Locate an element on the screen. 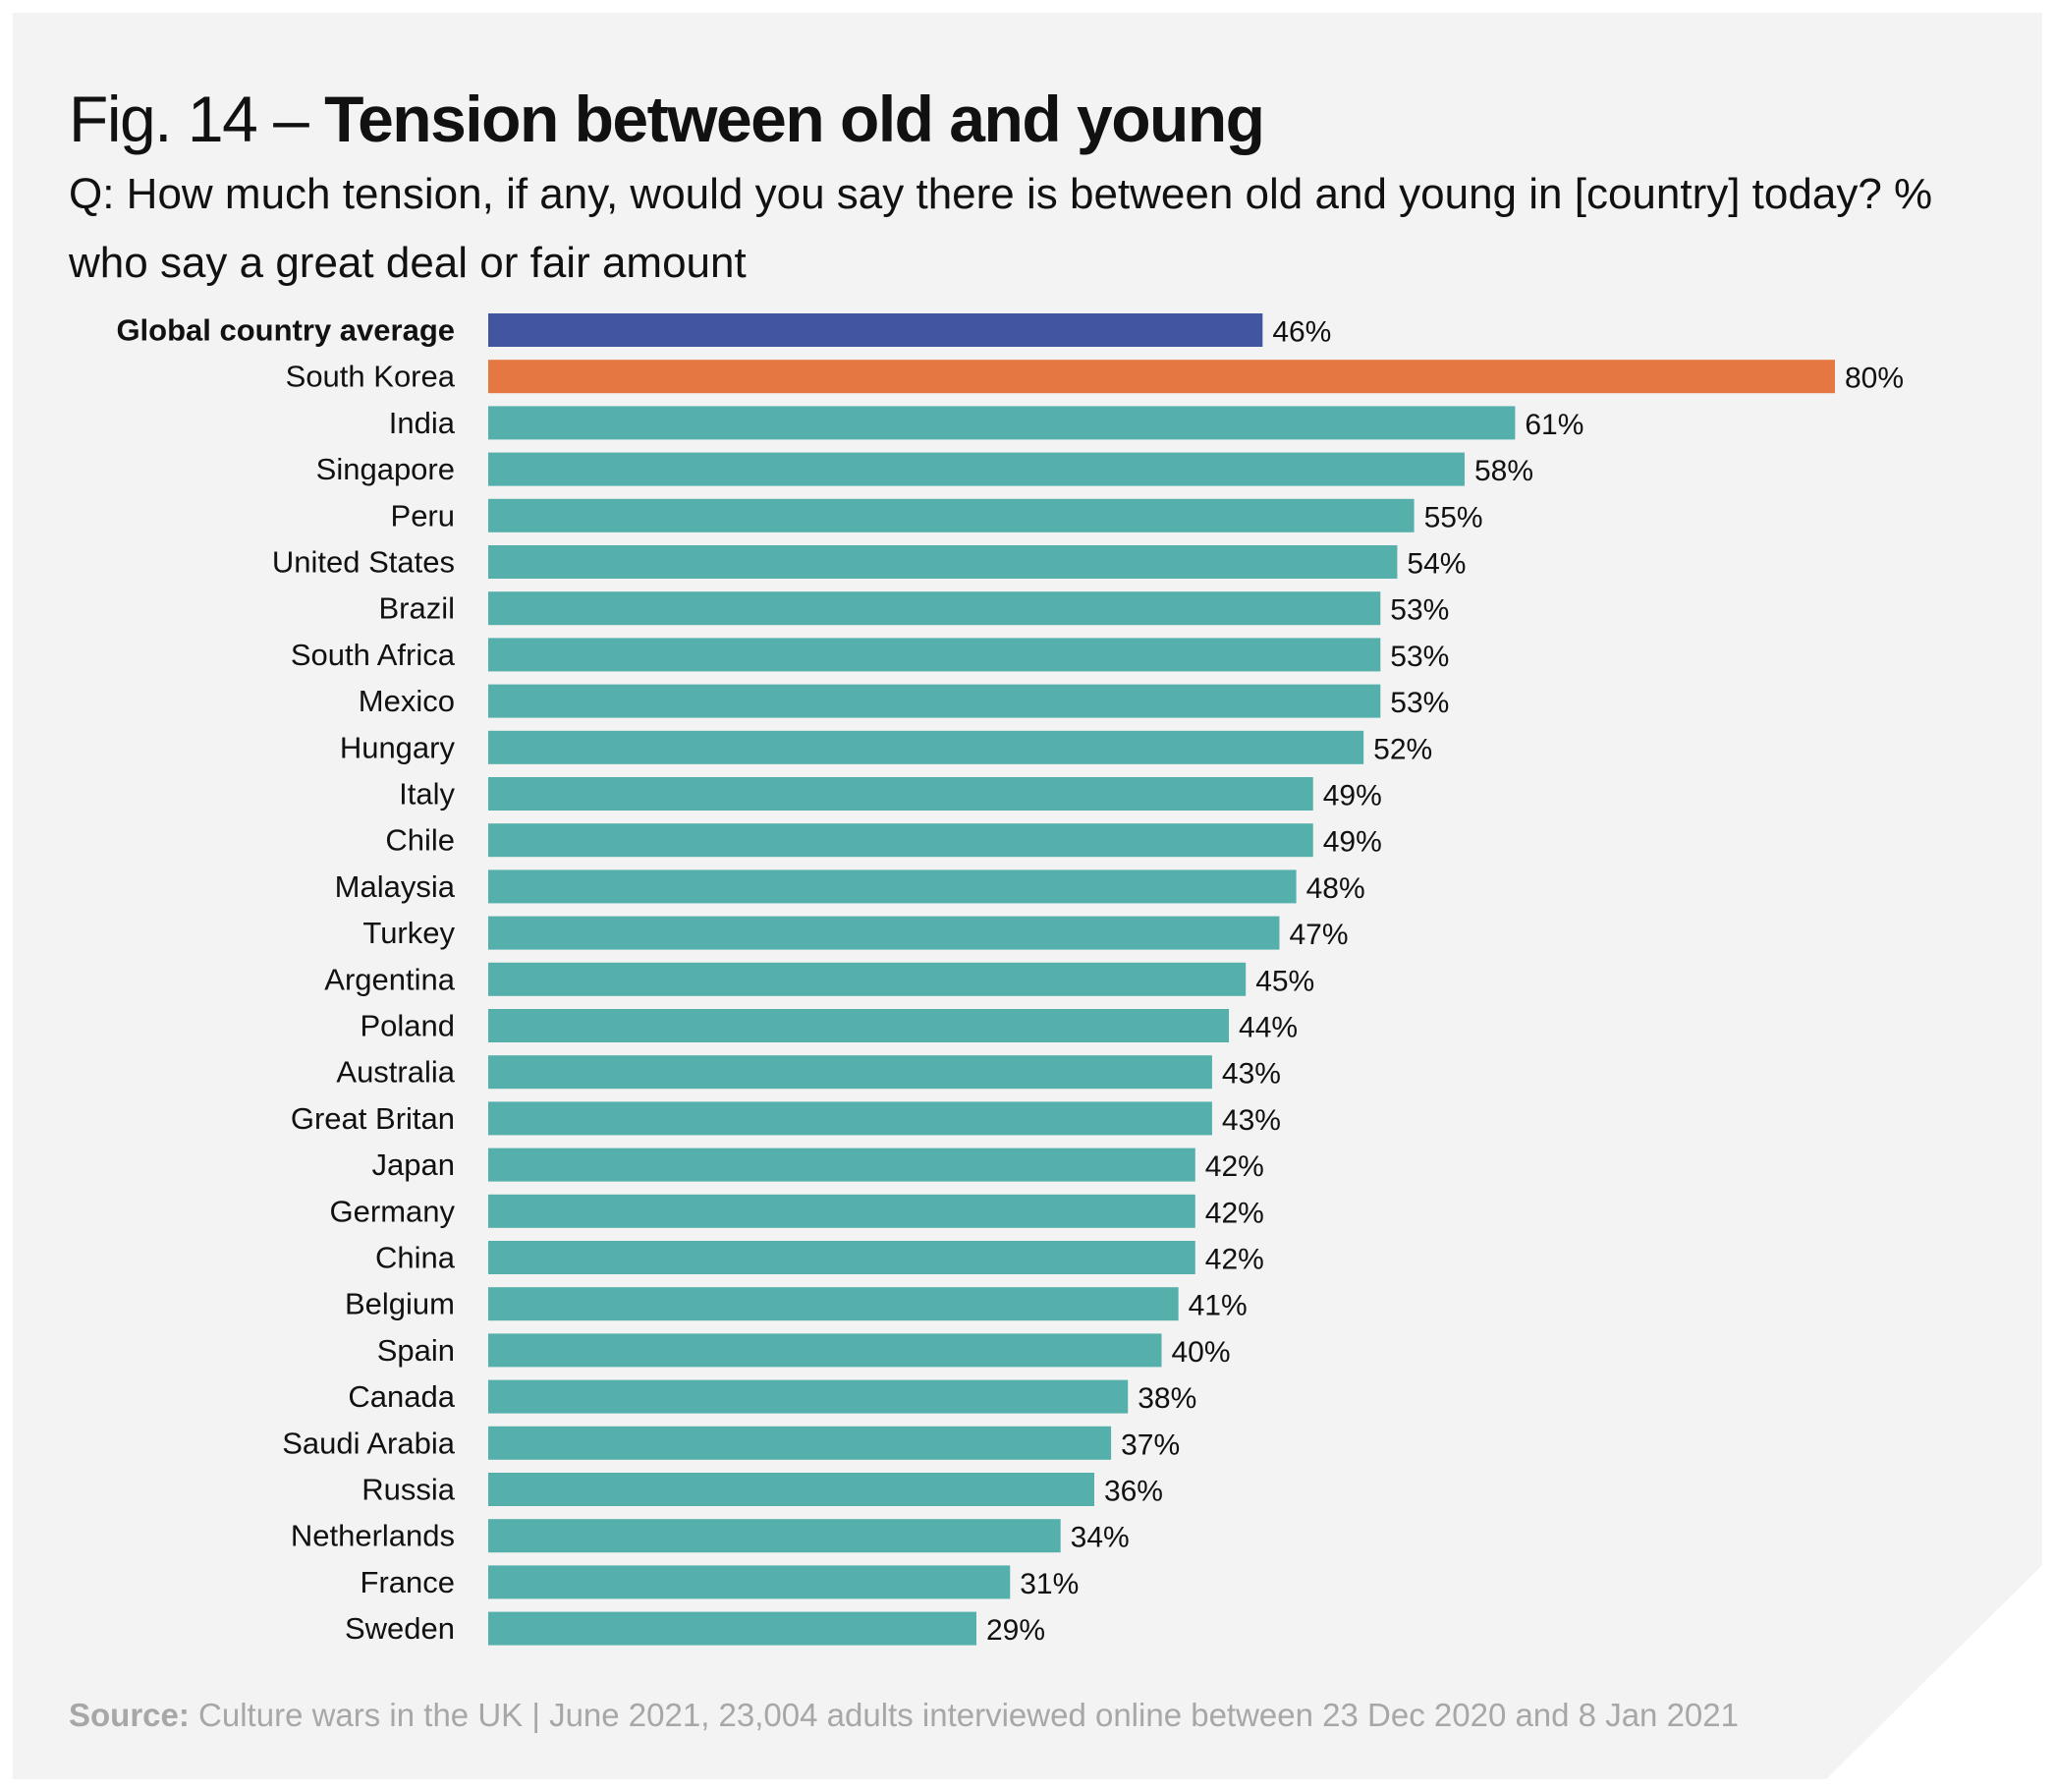  bar-south-korea is located at coordinates (1162, 377).